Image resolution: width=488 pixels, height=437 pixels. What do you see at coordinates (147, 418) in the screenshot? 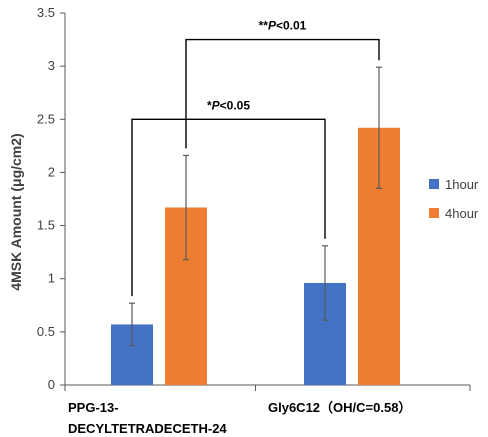
I see `category-label: PPG-13-DECYLTETRADECETH-24` at bounding box center [147, 418].